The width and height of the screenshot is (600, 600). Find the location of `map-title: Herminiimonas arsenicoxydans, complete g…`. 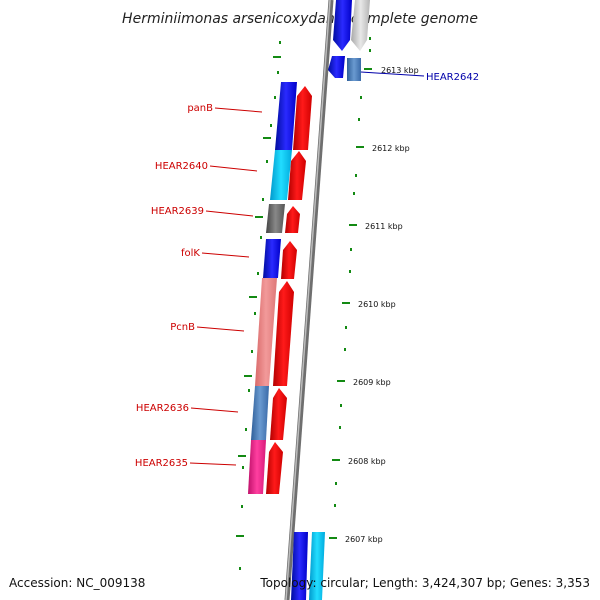

map-title: Herminiimonas arsenicoxydans, complete g… is located at coordinates (300, 19).